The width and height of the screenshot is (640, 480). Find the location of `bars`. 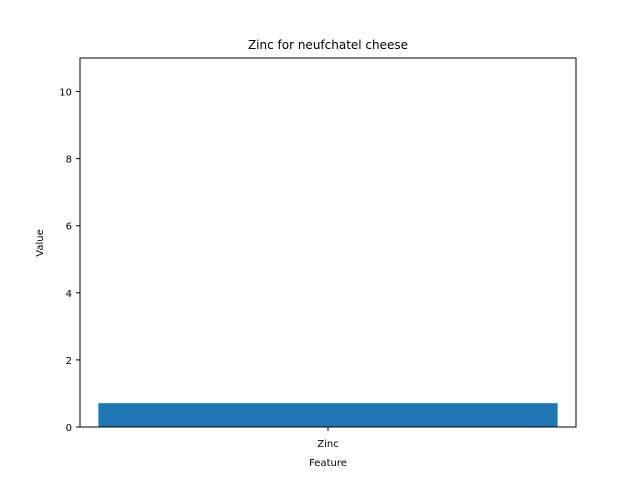

bars is located at coordinates (328, 415).